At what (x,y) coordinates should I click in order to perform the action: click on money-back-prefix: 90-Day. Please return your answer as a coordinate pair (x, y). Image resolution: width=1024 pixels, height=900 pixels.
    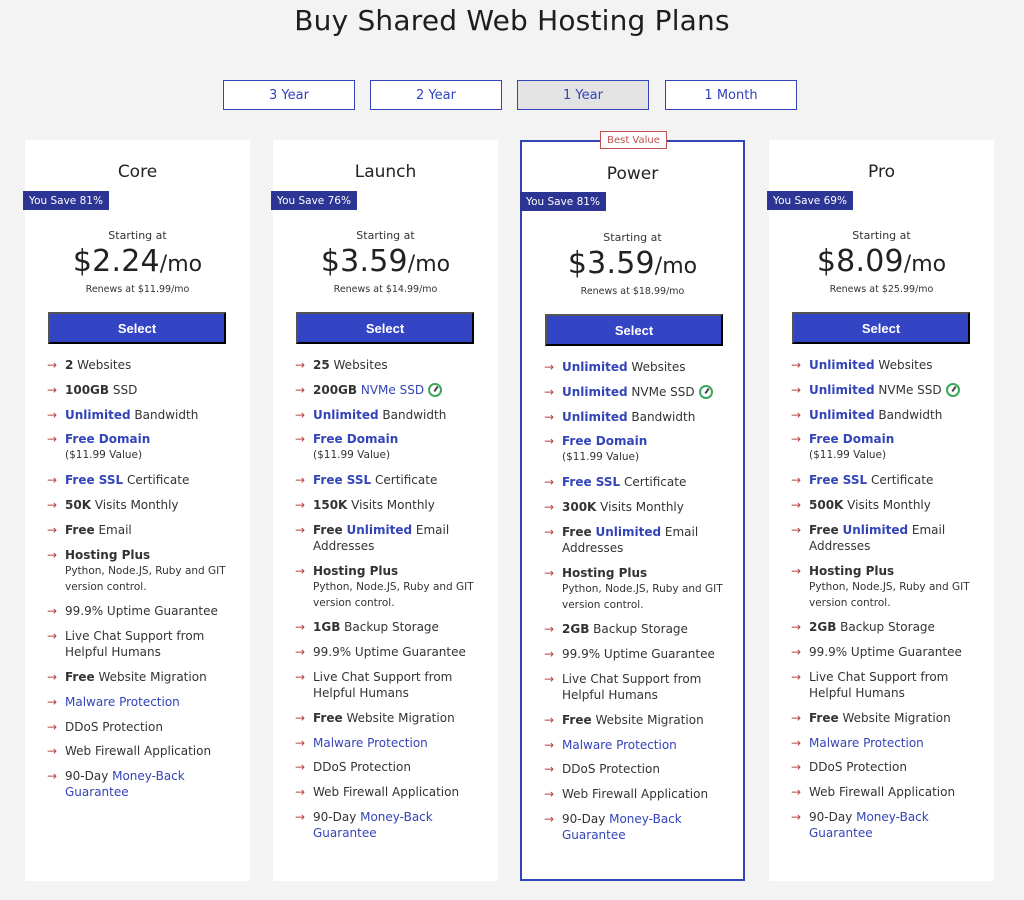
    Looking at the image, I should click on (586, 818).